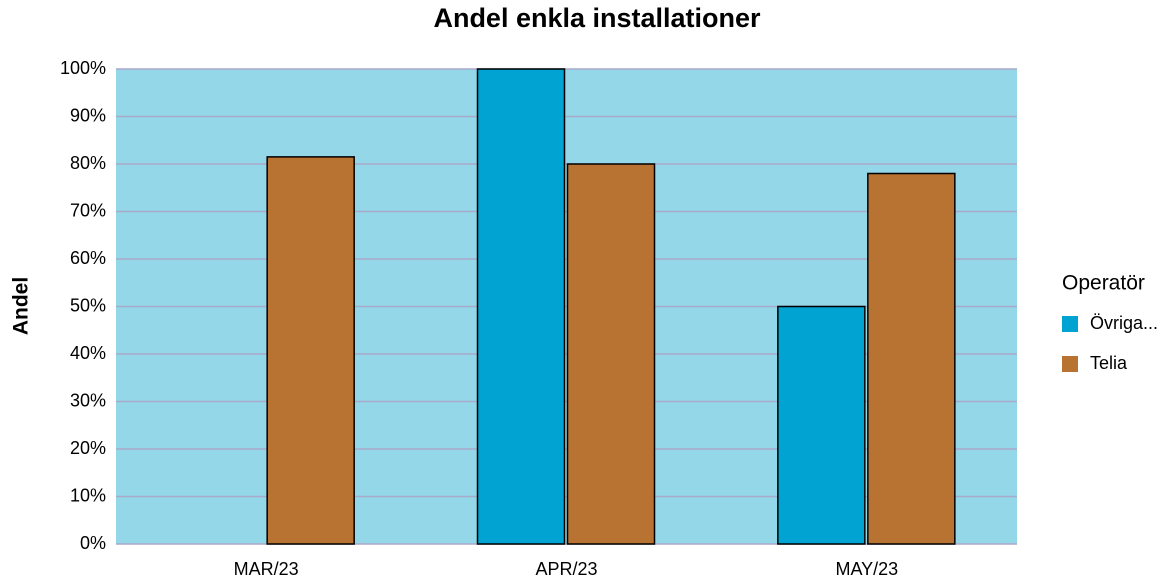 This screenshot has height=582, width=1175. I want to click on chart-title: Andel enkla installationer, so click(597, 18).